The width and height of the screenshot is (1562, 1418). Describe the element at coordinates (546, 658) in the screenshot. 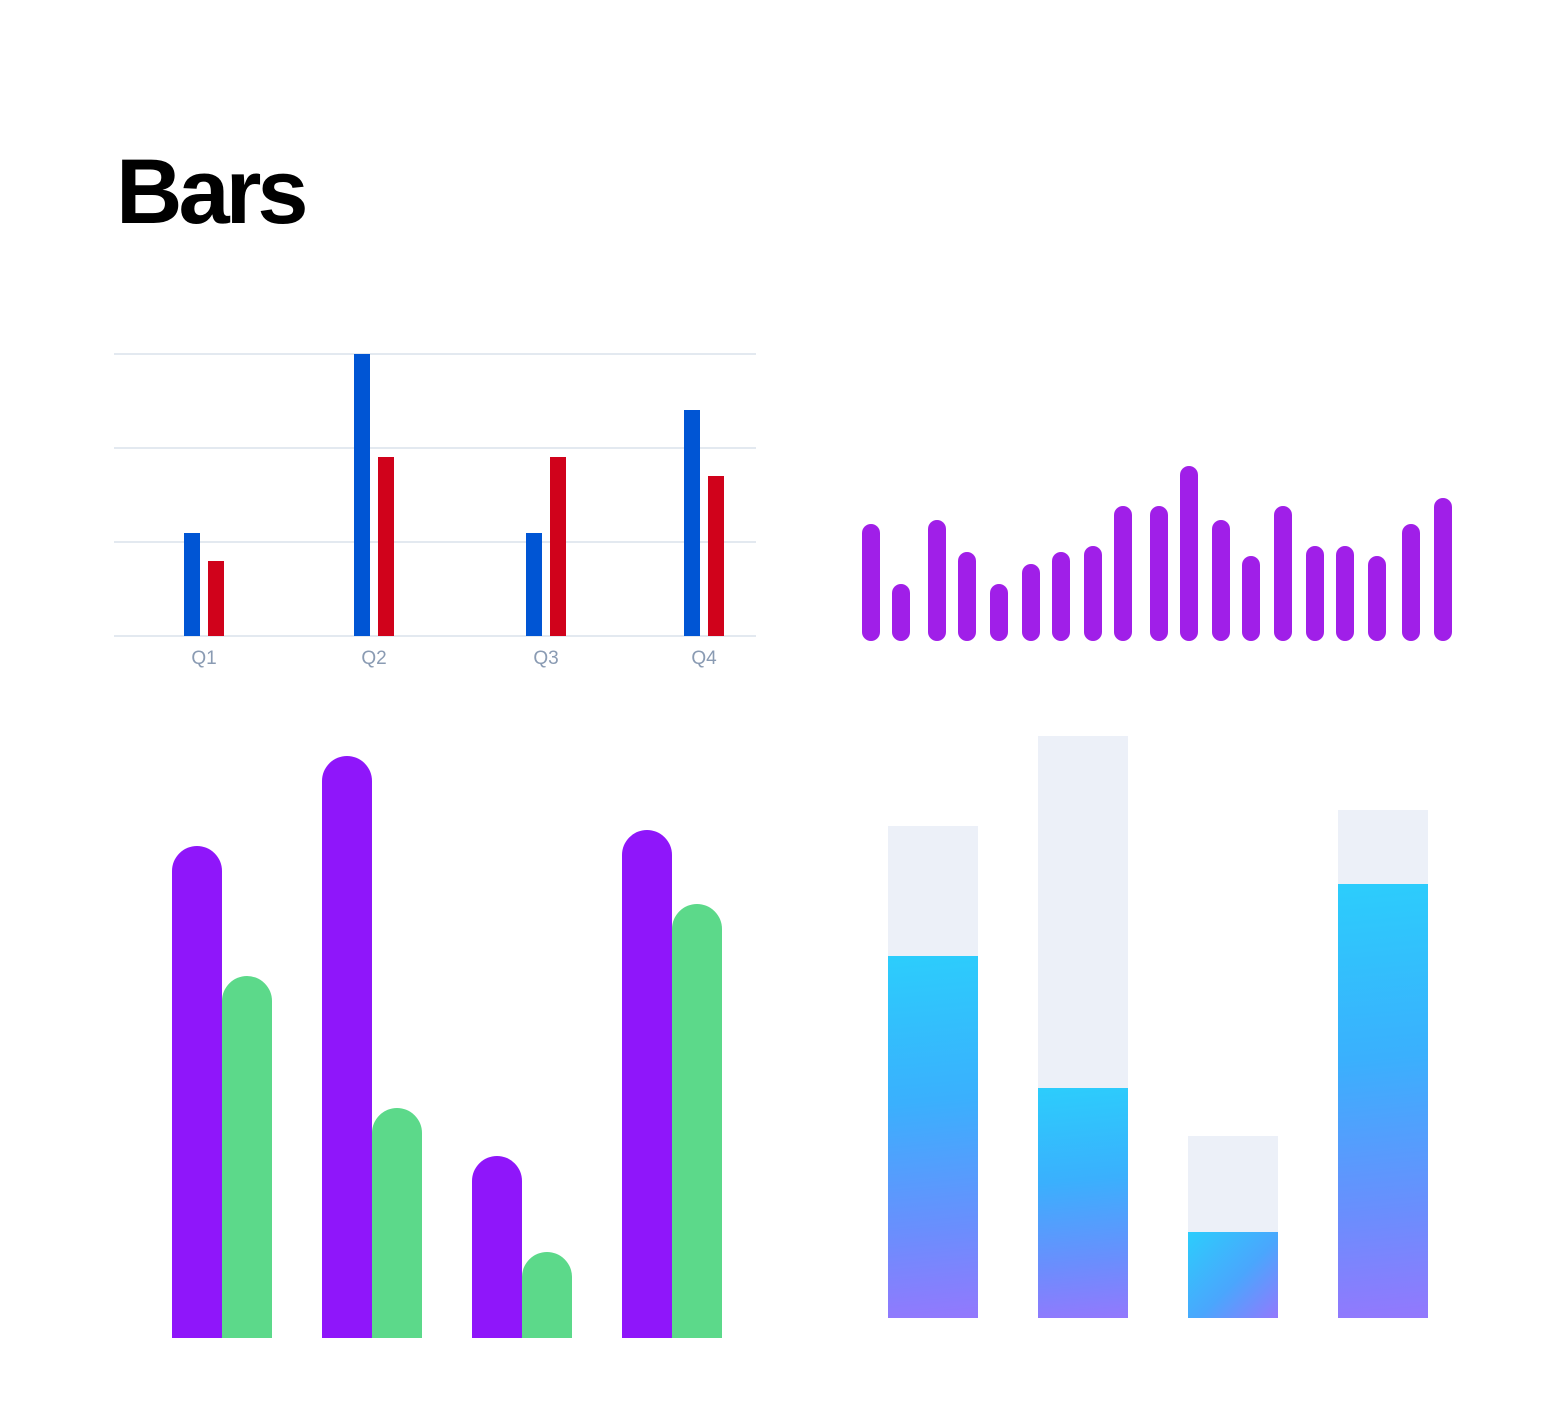

I see `x-axis-label: Q3` at that location.